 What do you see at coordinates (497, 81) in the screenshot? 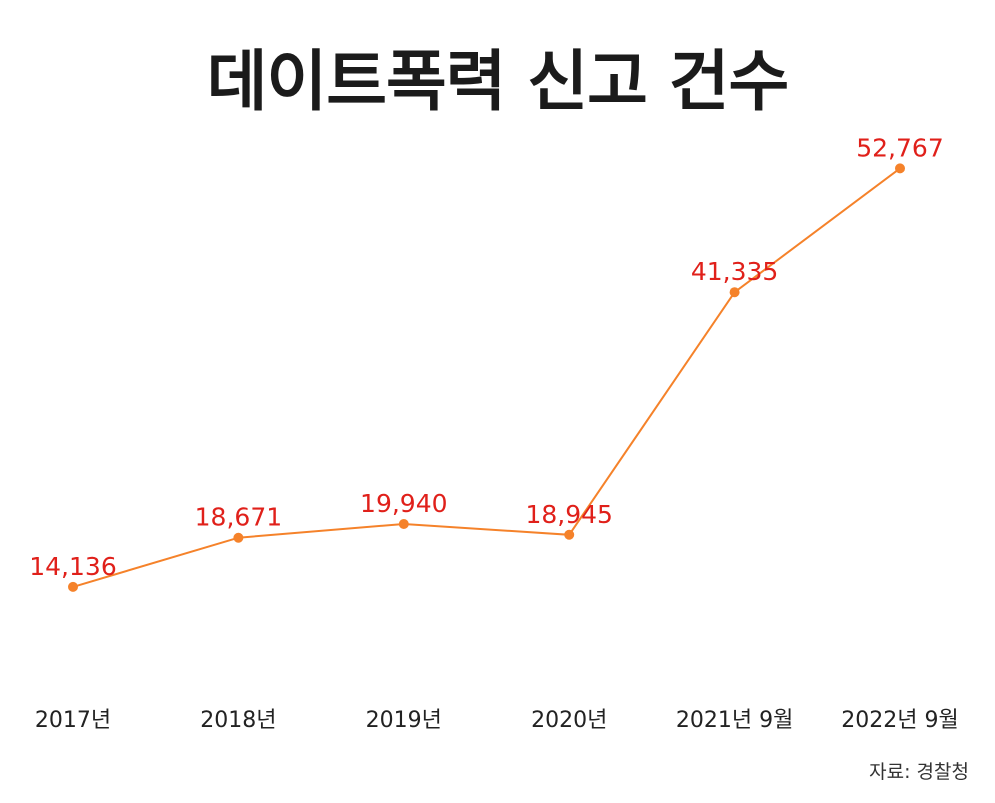
I see `chart-title: 데이트폭력 신고 건수` at bounding box center [497, 81].